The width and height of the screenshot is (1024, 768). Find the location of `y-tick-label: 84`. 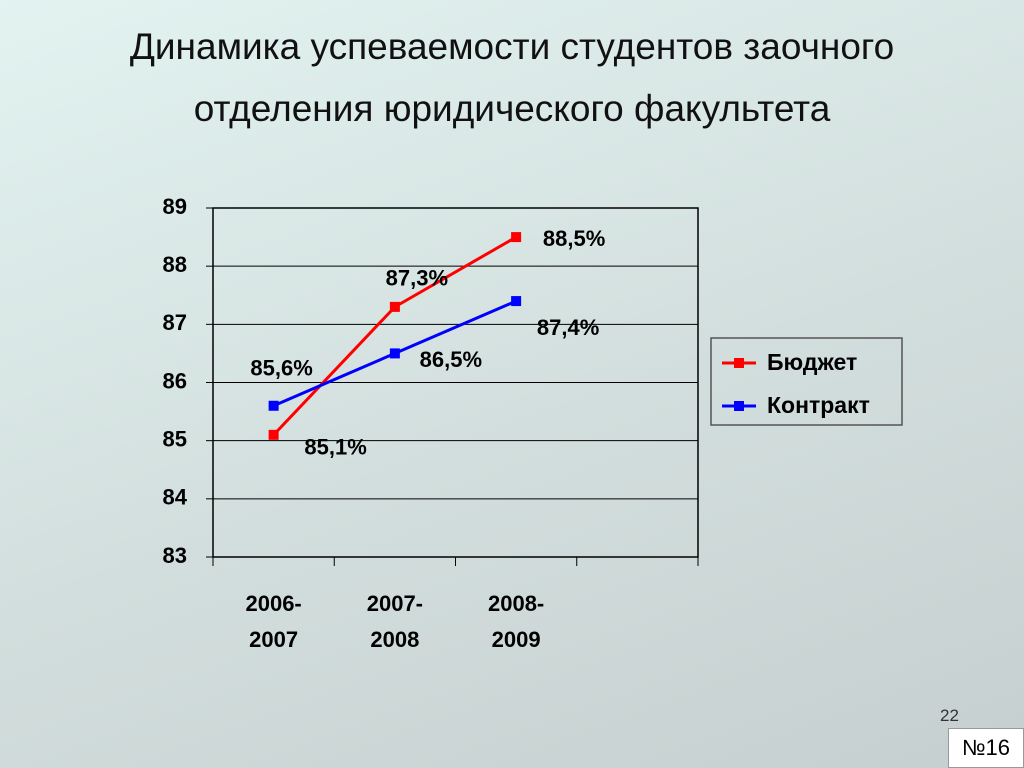

y-tick-label: 84 is located at coordinates (175, 497).